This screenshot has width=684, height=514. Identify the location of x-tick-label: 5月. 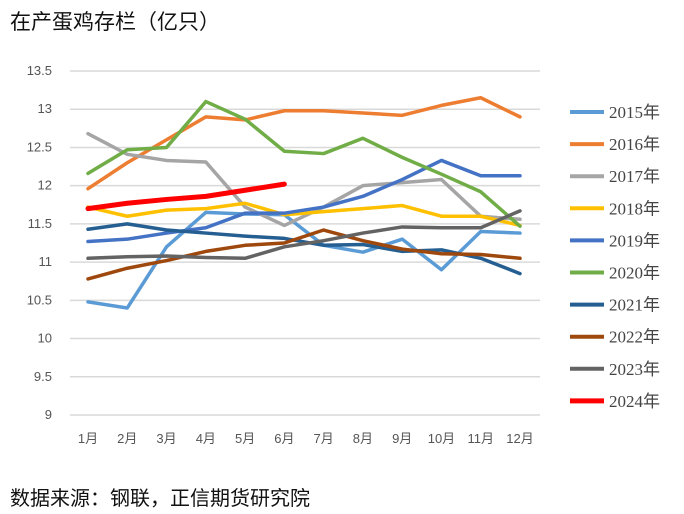
(245, 438).